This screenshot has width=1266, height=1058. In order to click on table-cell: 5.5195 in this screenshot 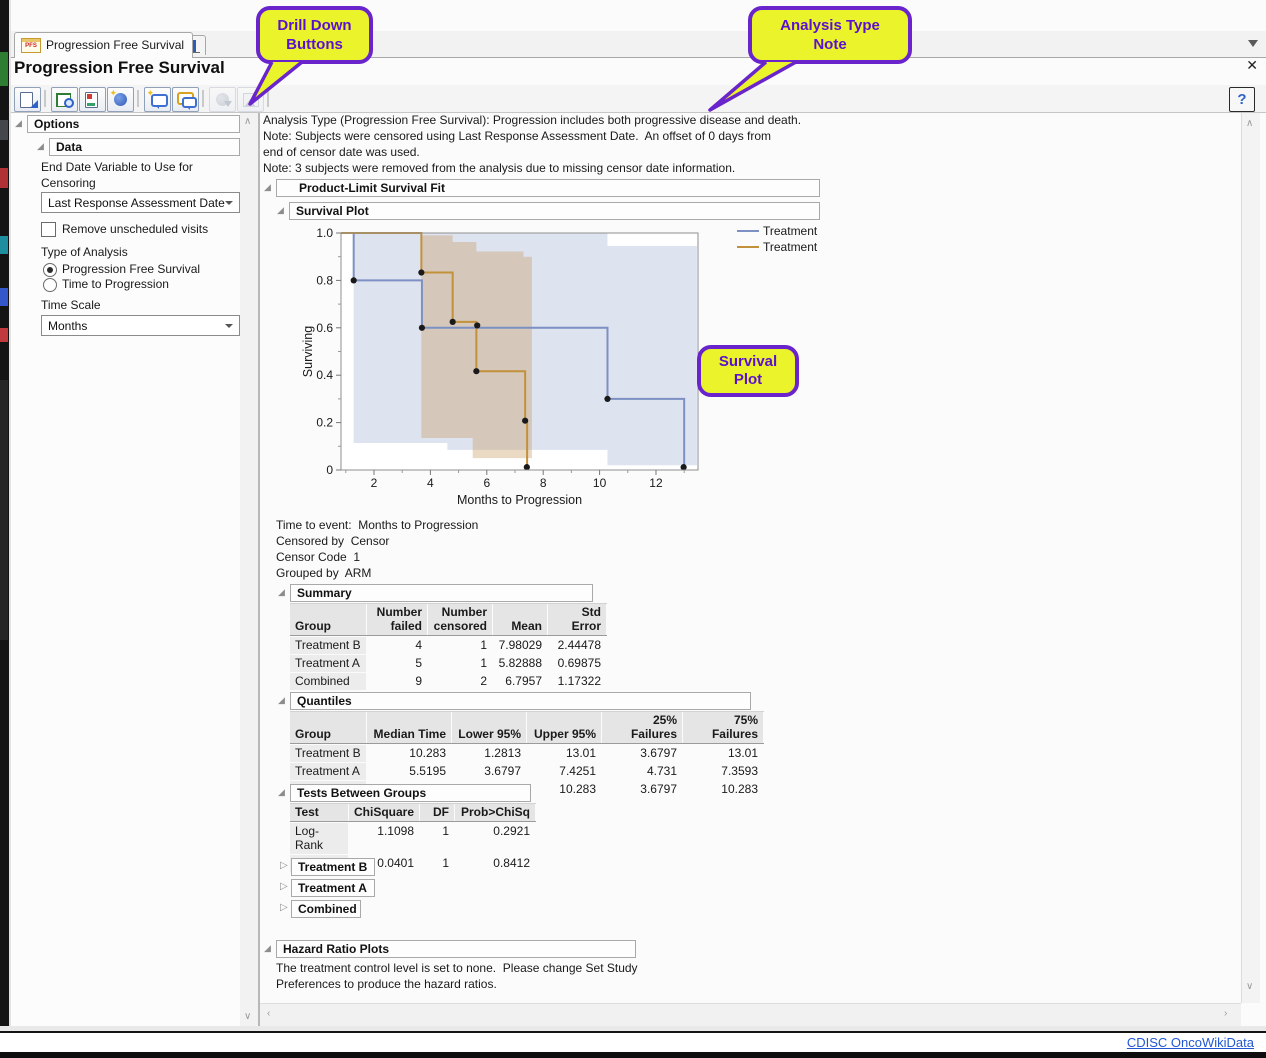, I will do `click(427, 771)`.